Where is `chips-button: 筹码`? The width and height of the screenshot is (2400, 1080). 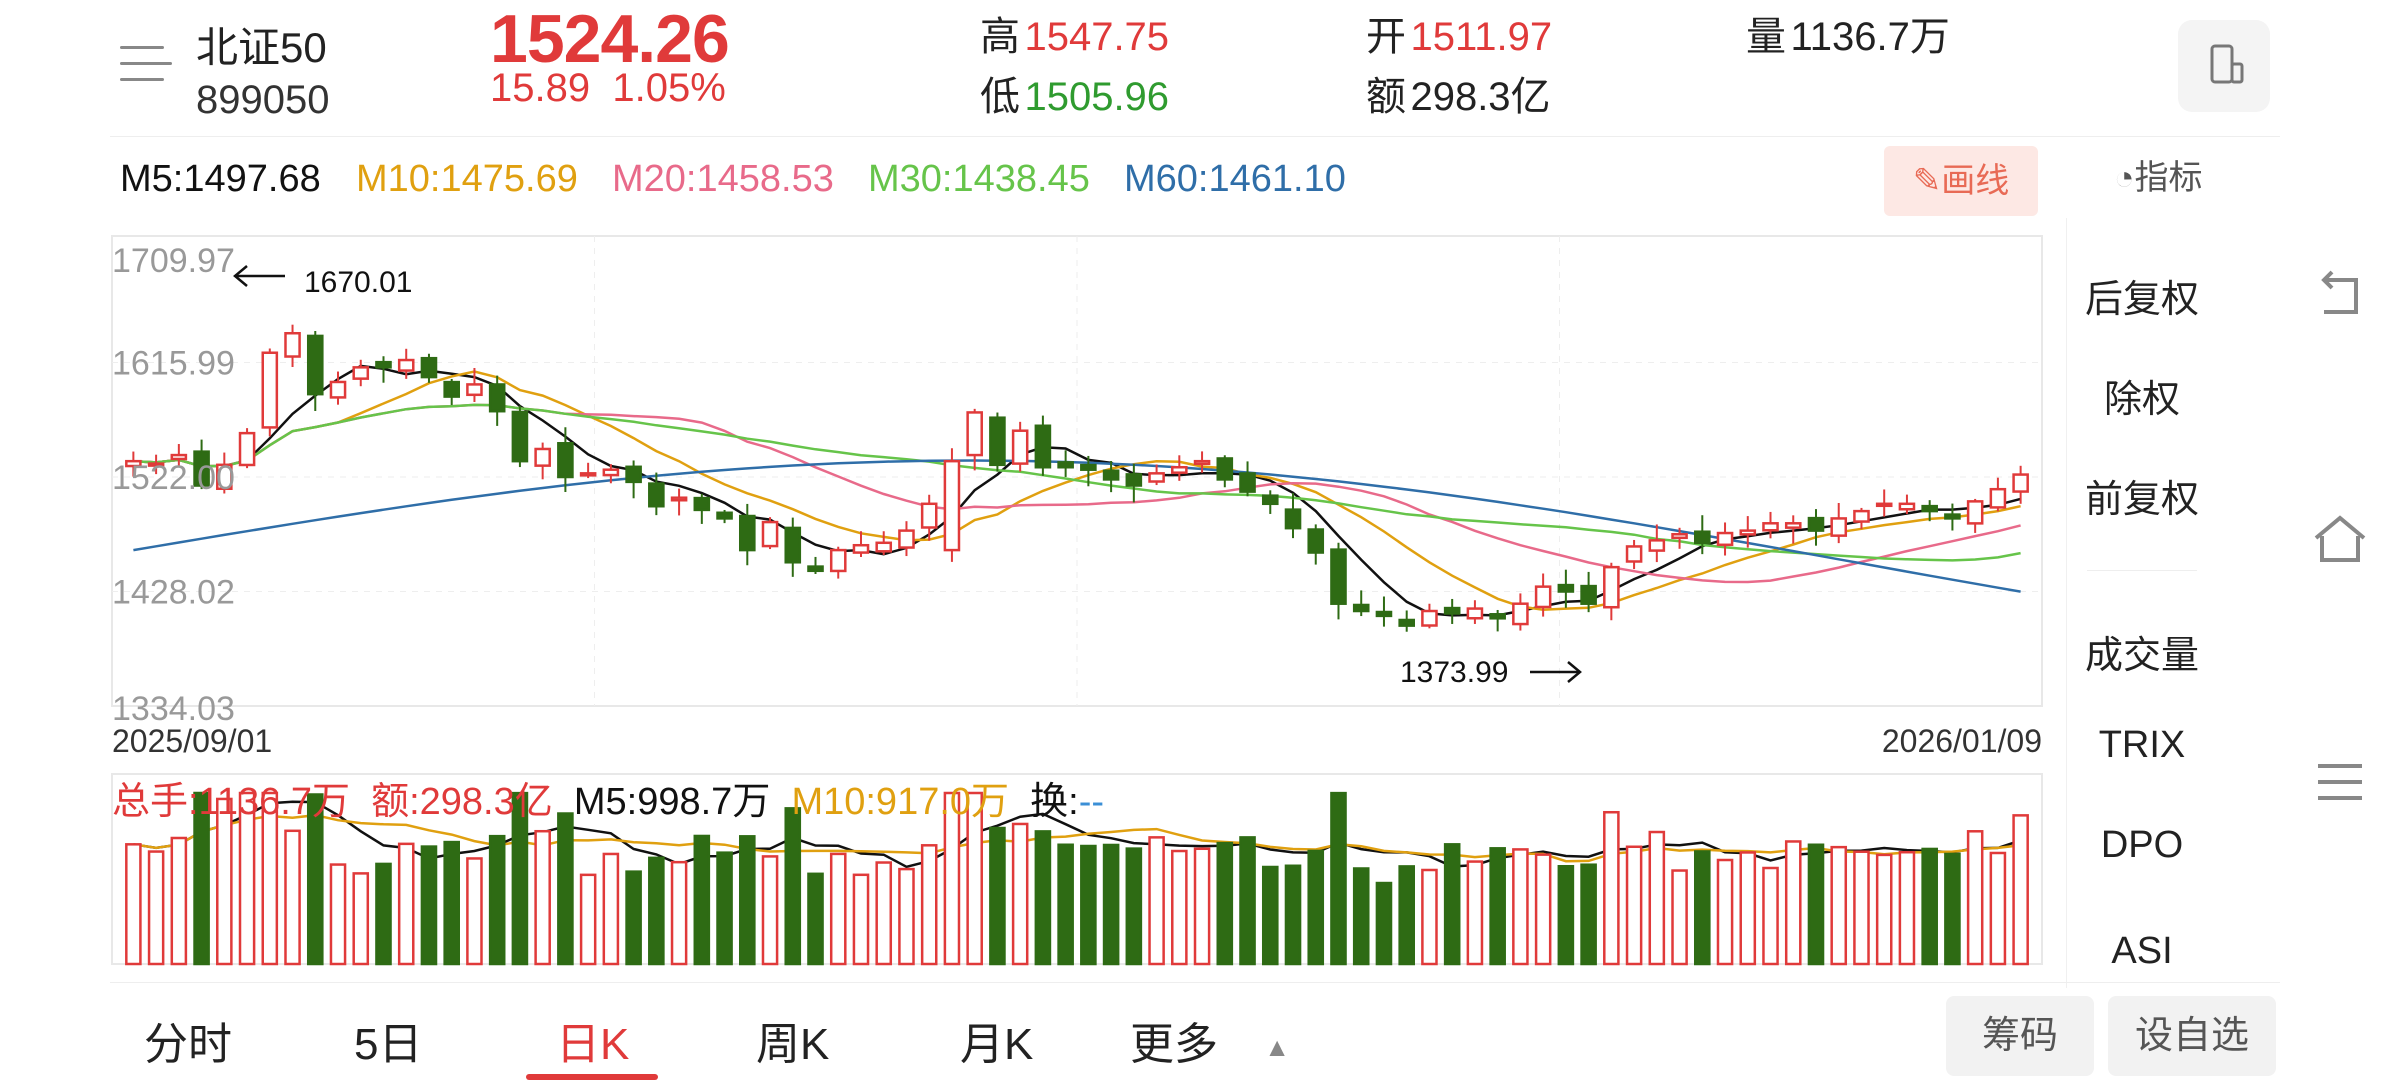 chips-button: 筹码 is located at coordinates (2020, 1036).